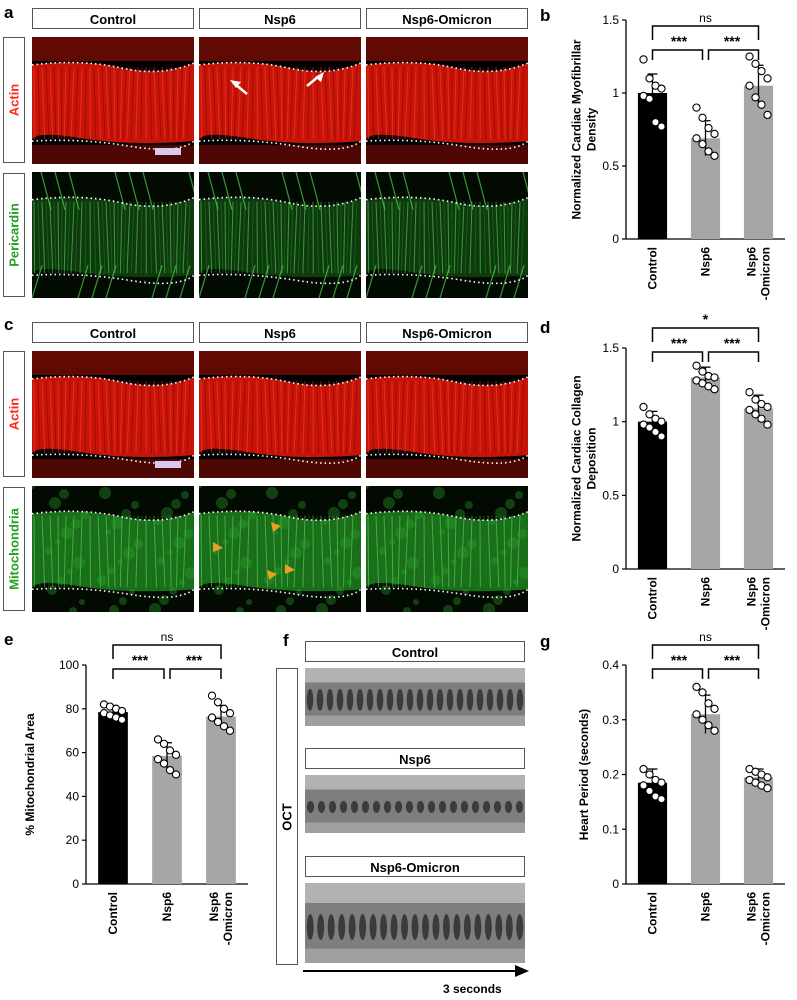 The height and width of the screenshot is (1000, 797). What do you see at coordinates (584, 129) in the screenshot?
I see `y-axis-label: Normalized Cardiac Myofibrillar Density` at bounding box center [584, 129].